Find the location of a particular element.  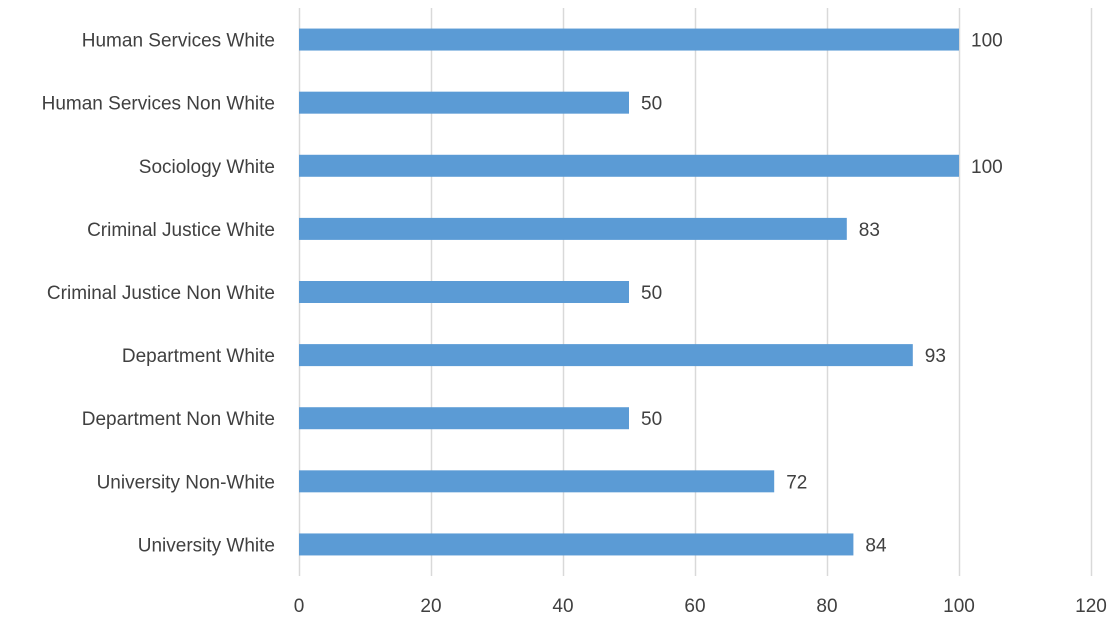

data-label: 93 is located at coordinates (935, 356).